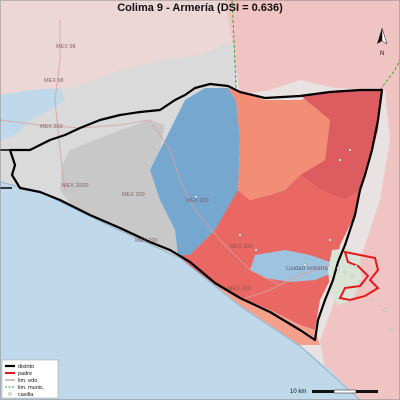 Image resolution: width=400 pixels, height=400 pixels. What do you see at coordinates (75, 186) in the screenshot?
I see `road-label: MEX 200D` at bounding box center [75, 186].